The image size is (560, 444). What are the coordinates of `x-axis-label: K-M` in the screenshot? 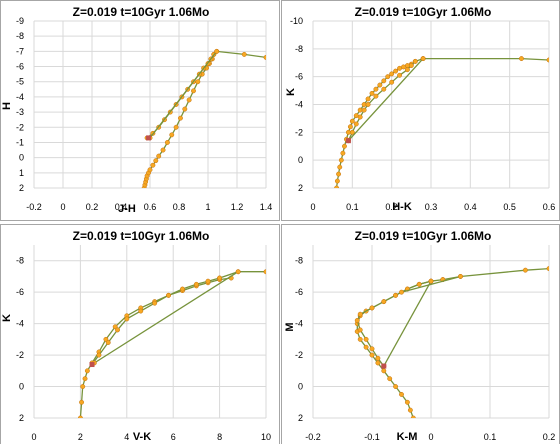 It's located at (407, 437).